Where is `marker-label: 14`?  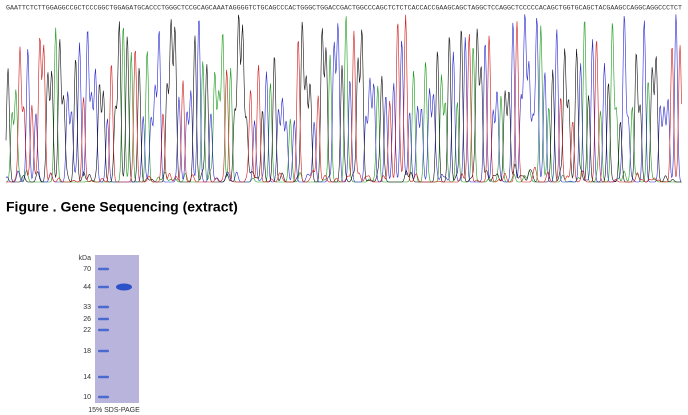 marker-label: 14 is located at coordinates (87, 377).